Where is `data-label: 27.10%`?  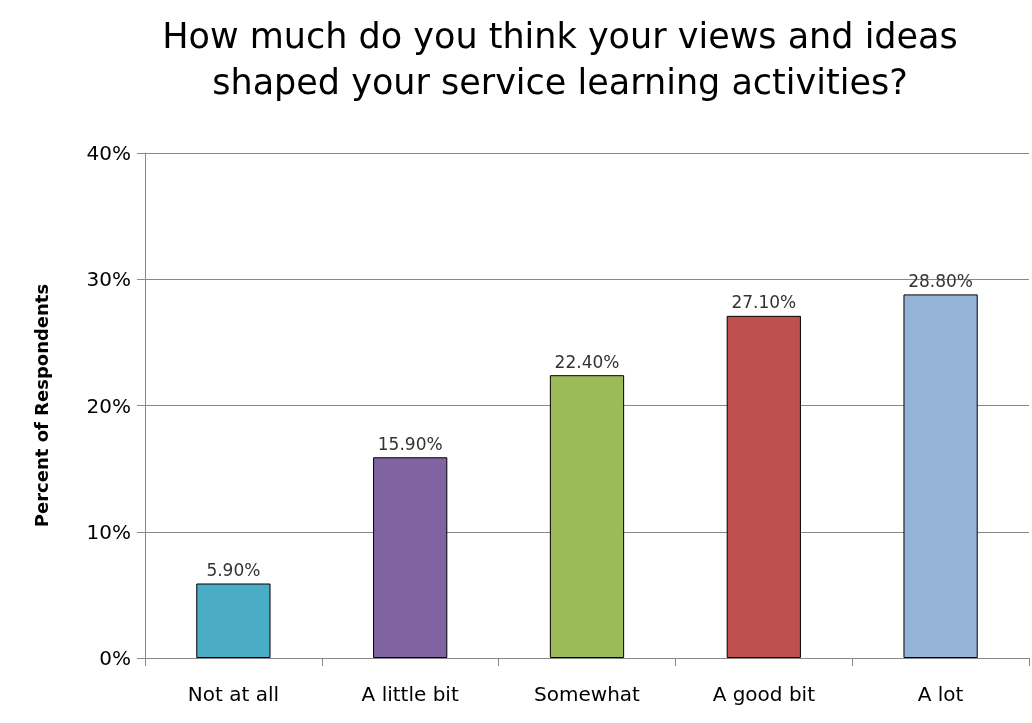 data-label: 27.10% is located at coordinates (764, 302).